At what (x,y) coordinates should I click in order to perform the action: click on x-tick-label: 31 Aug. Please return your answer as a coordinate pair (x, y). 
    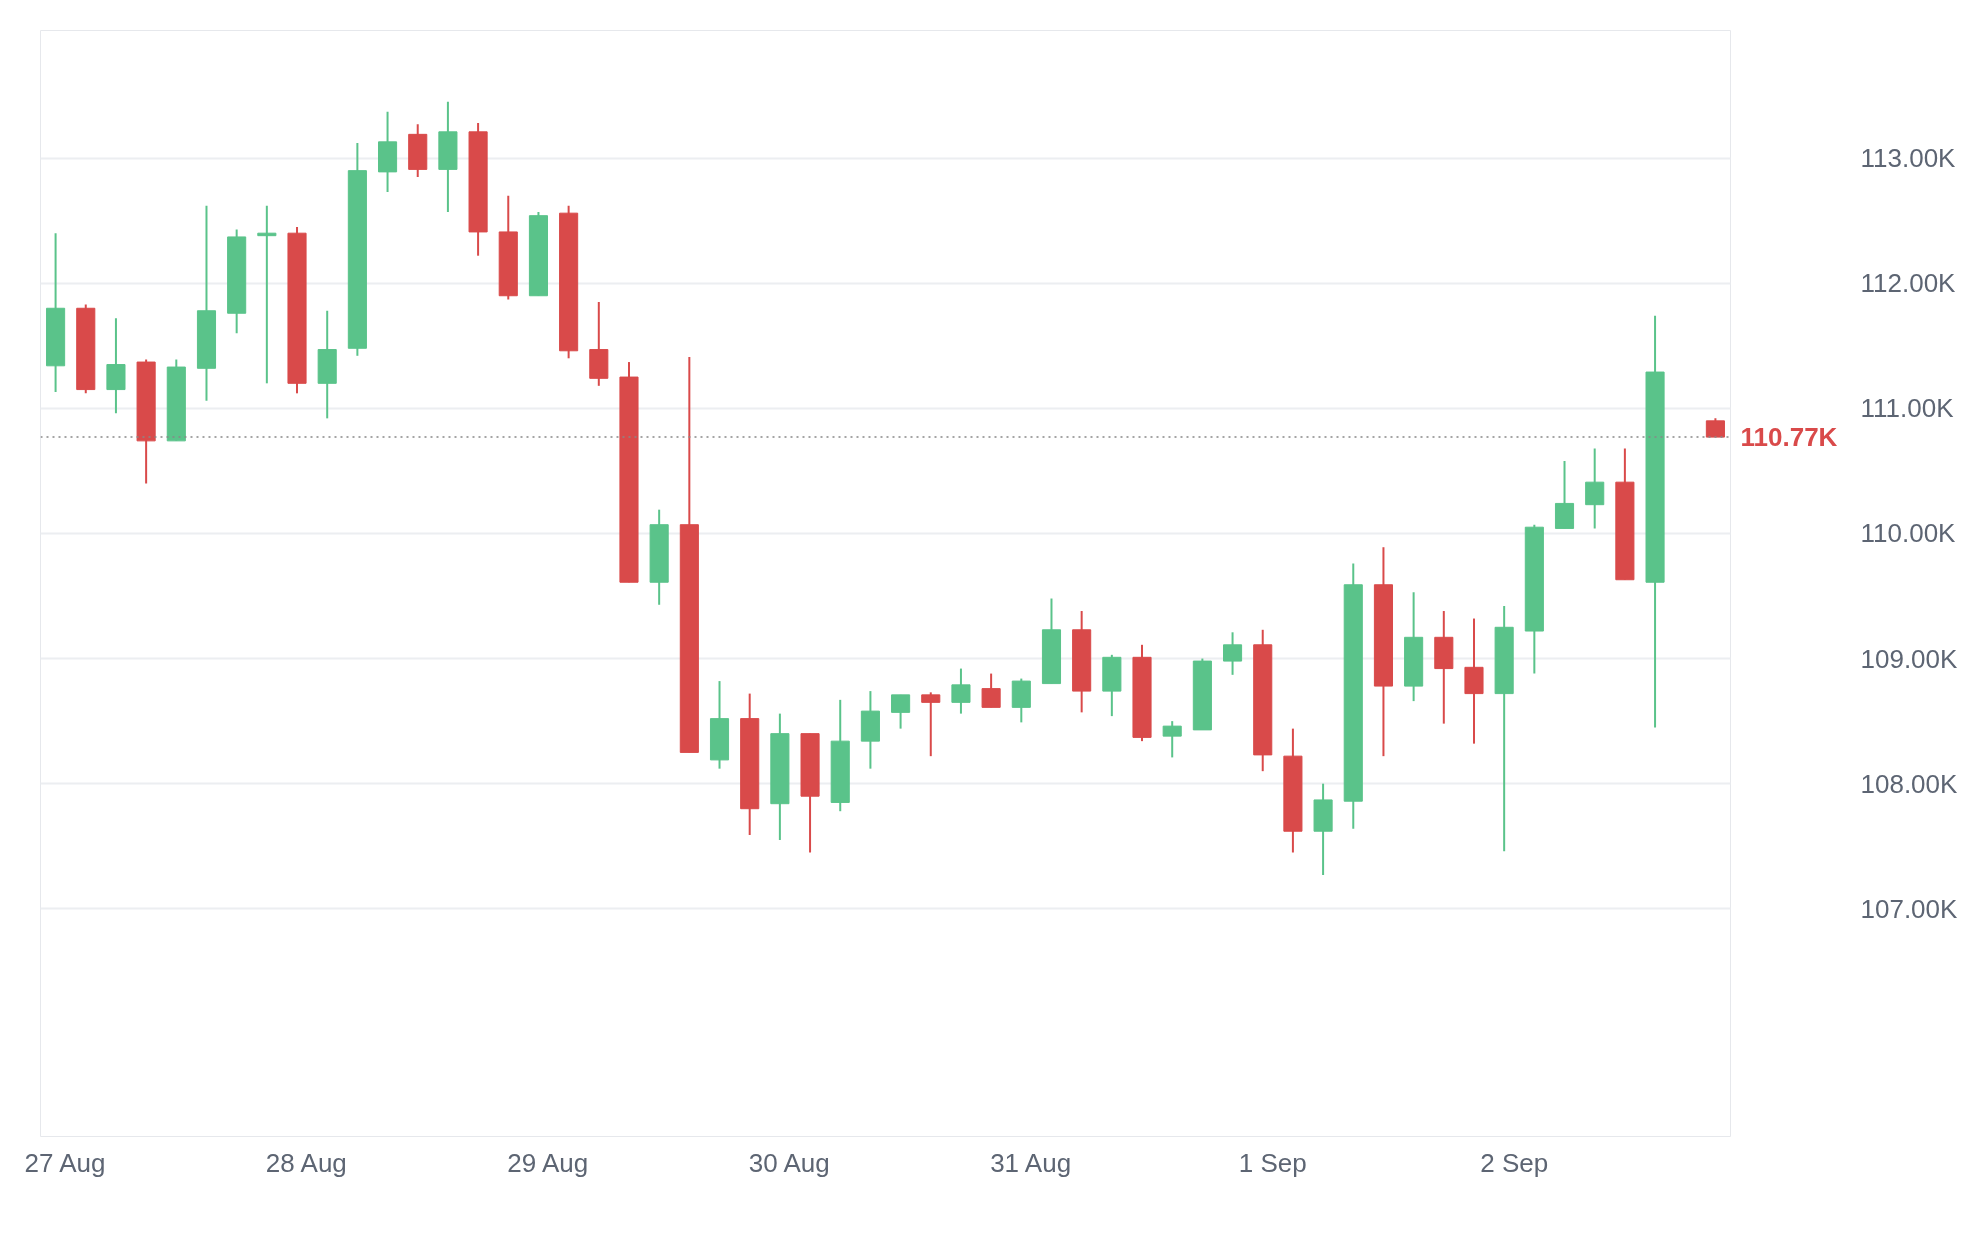
    Looking at the image, I should click on (1031, 1162).